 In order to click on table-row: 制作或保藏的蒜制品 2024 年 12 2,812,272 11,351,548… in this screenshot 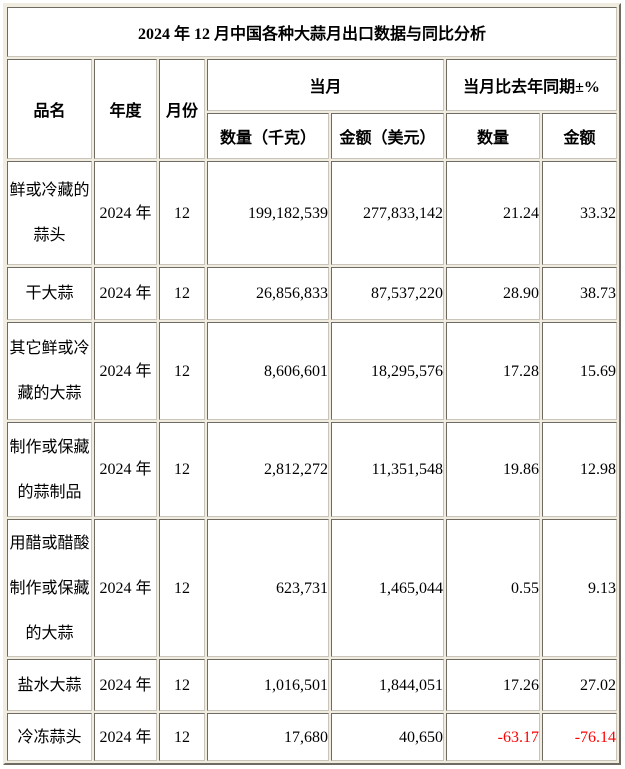, I will do `click(312, 469)`.